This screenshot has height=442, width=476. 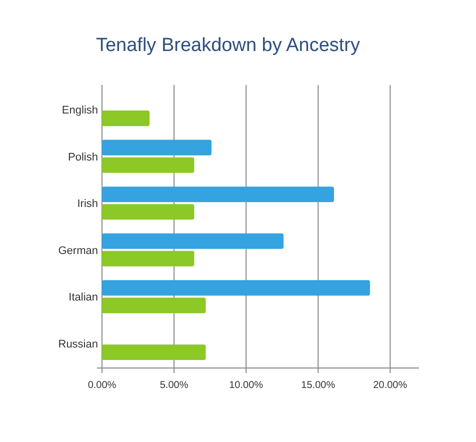 I want to click on x-tick-label: 10.00%, so click(x=246, y=385).